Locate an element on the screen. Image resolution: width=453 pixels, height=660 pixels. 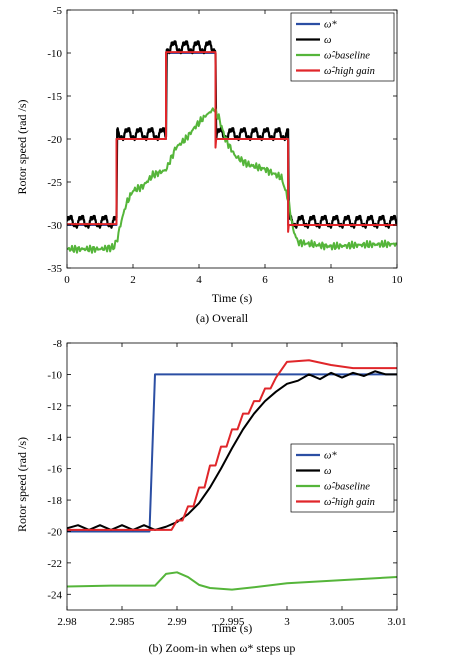
chart-caption: (a) Overall is located at coordinates (222, 318).